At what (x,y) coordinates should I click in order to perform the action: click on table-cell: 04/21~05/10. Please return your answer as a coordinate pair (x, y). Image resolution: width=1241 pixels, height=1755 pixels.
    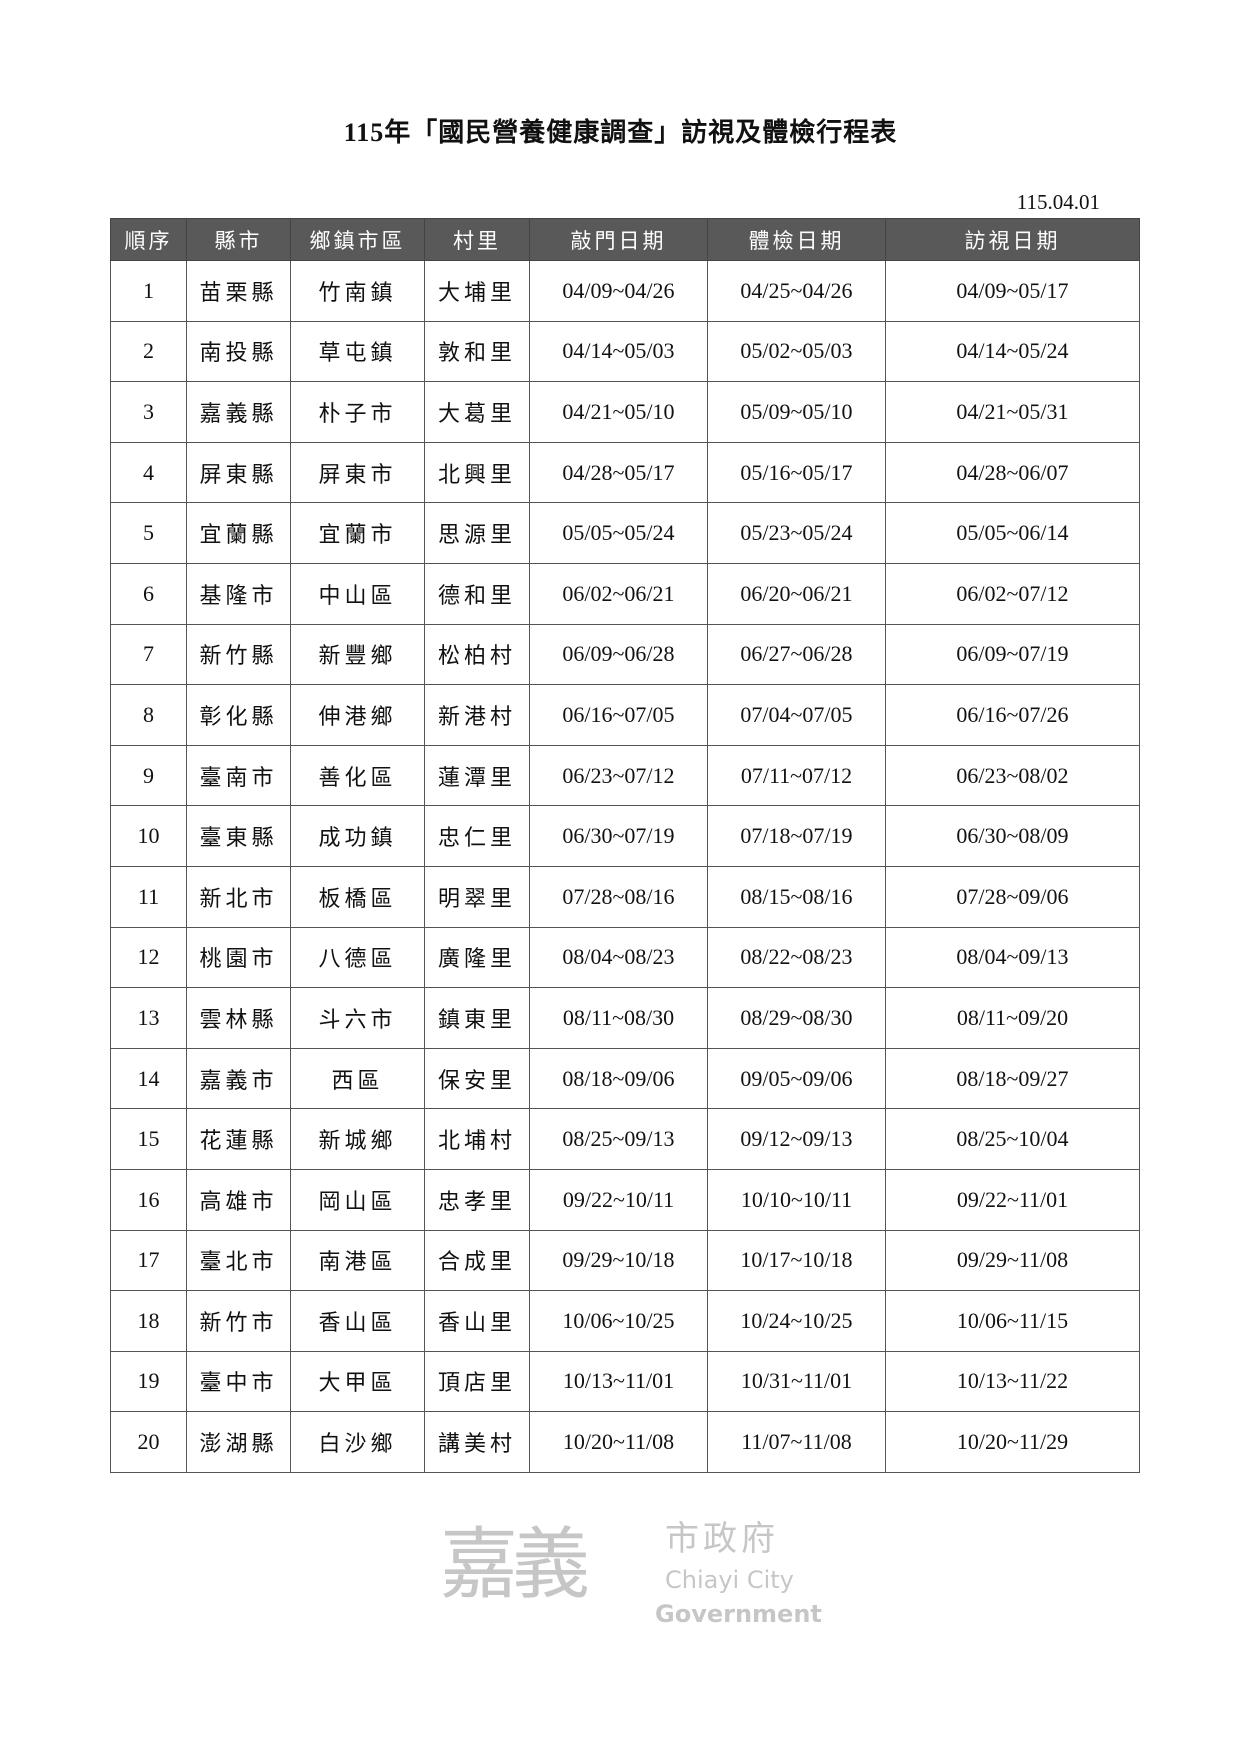
    Looking at the image, I should click on (618, 412).